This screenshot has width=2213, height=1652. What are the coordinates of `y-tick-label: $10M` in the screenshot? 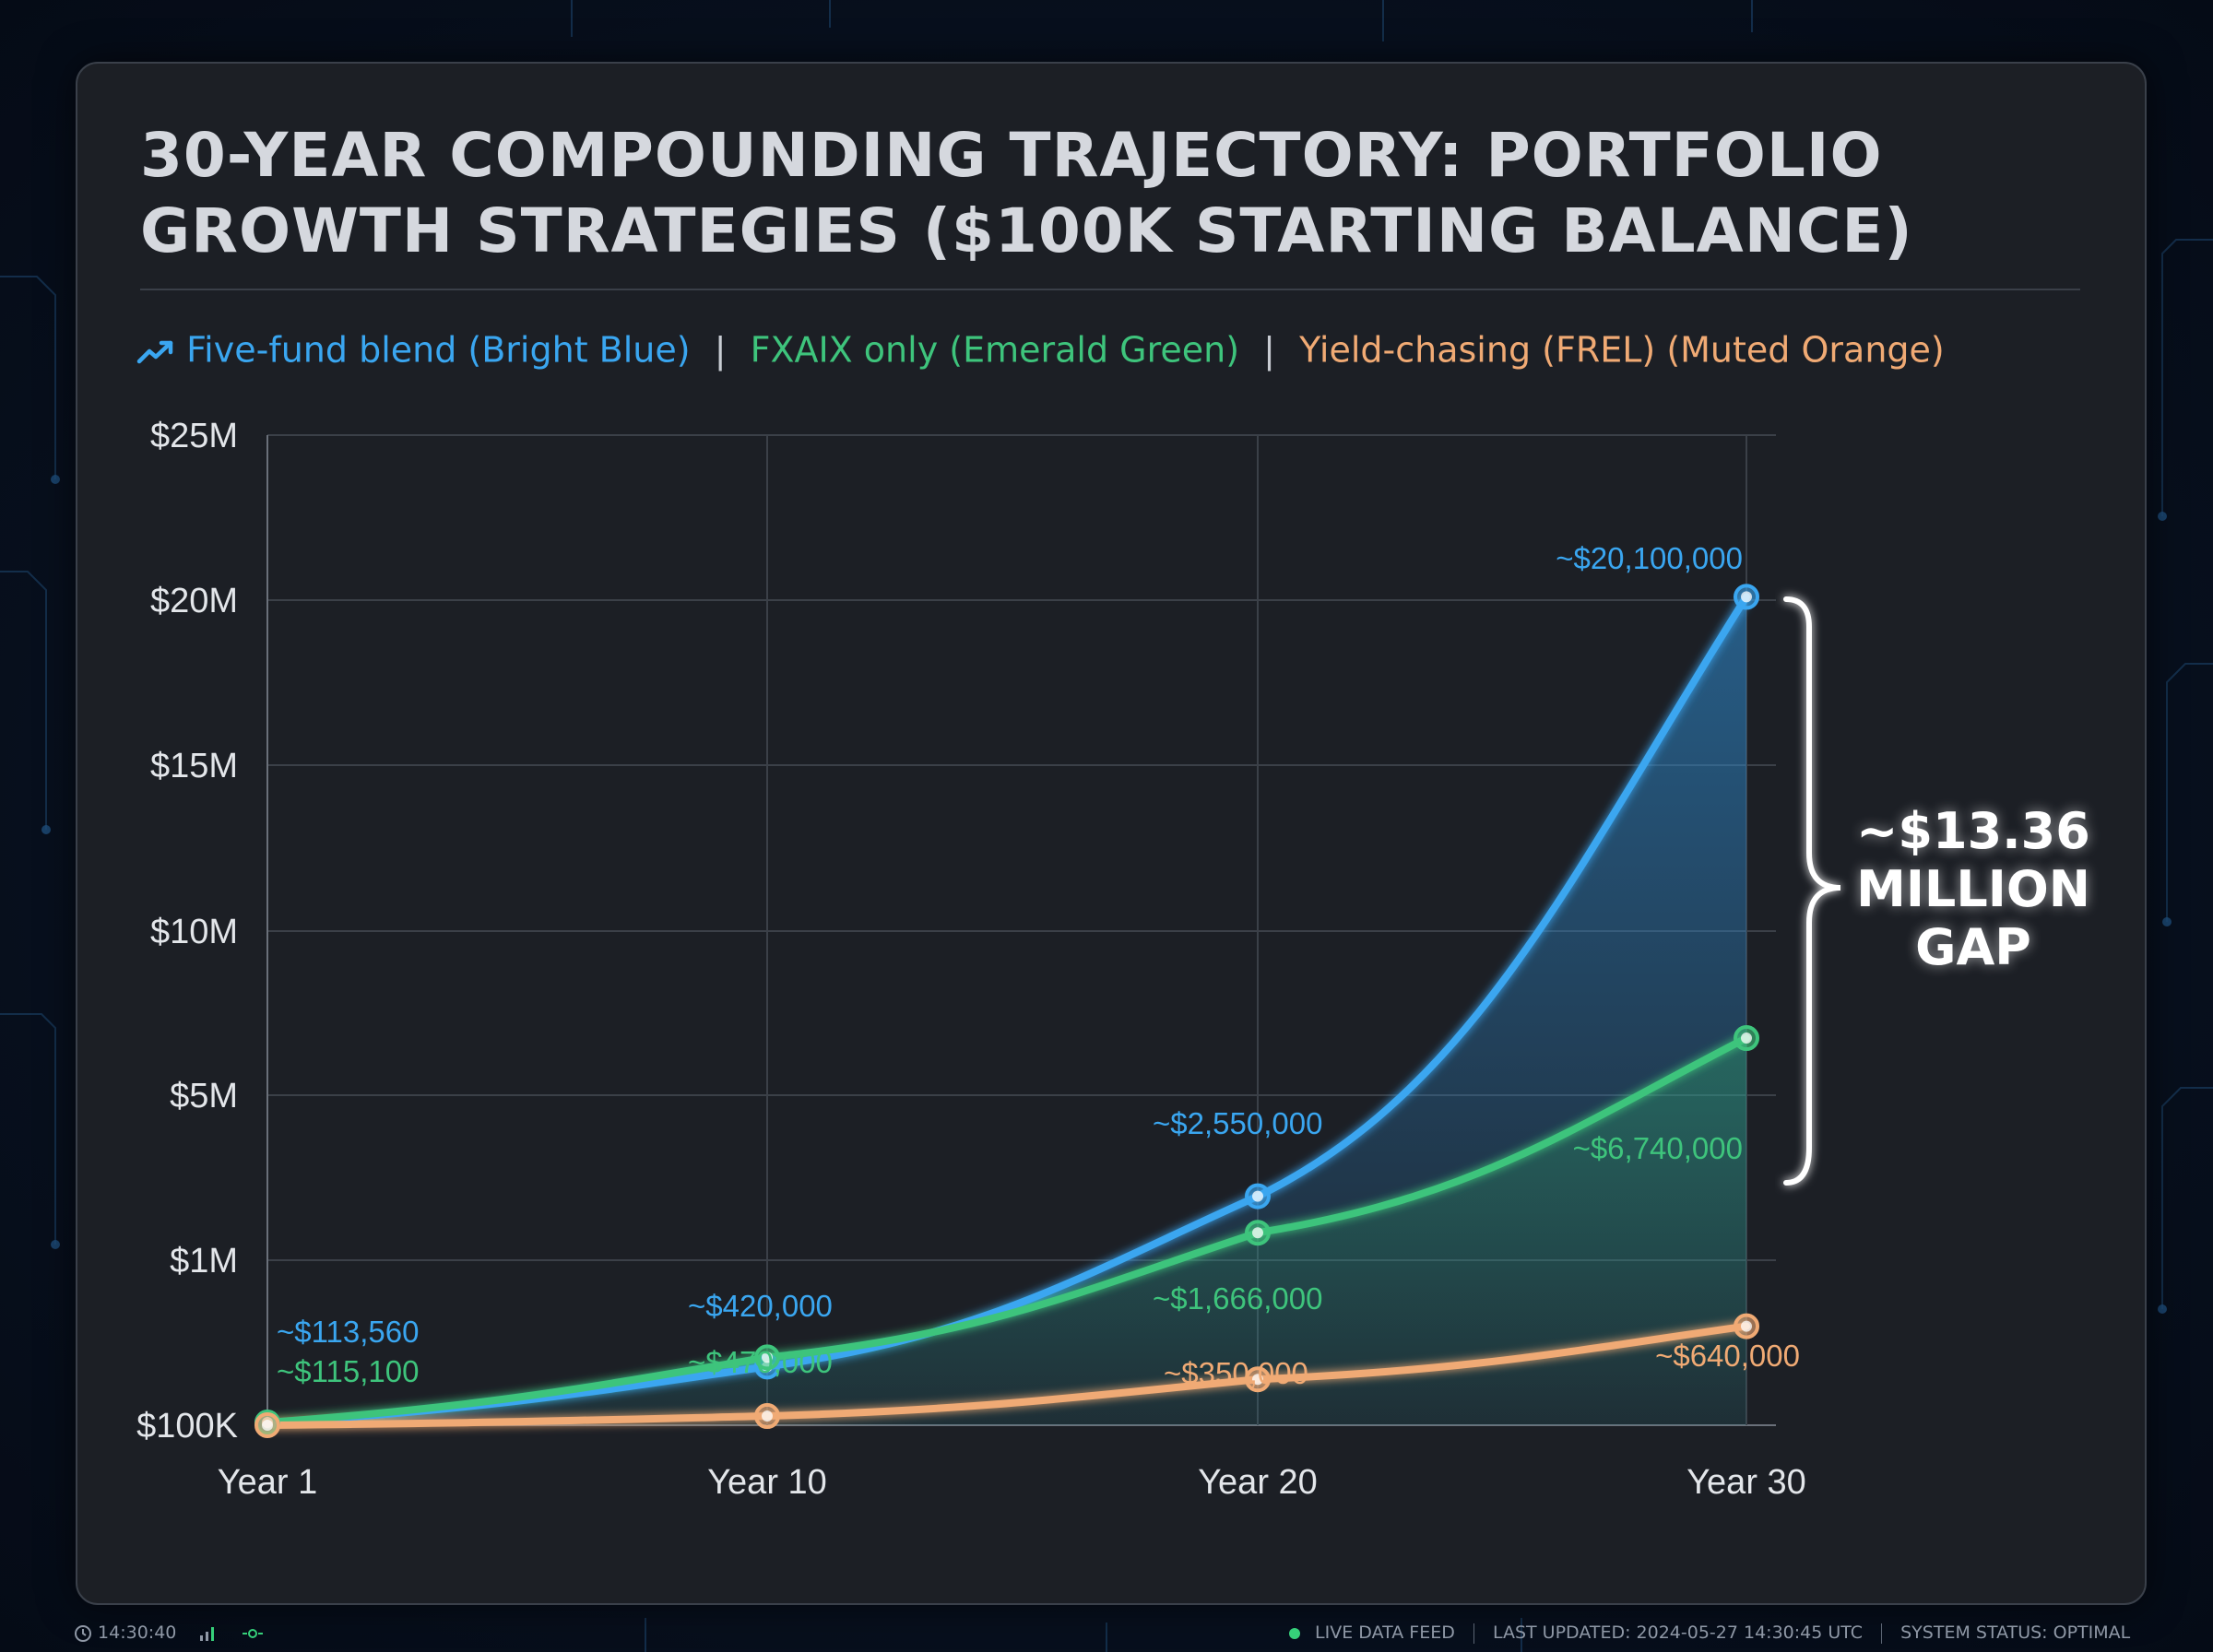 It's located at (194, 932).